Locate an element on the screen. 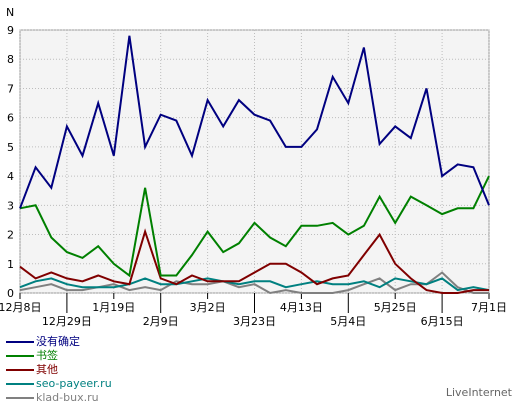  legend-item-4: klad-bux.ru is located at coordinates (59, 398).